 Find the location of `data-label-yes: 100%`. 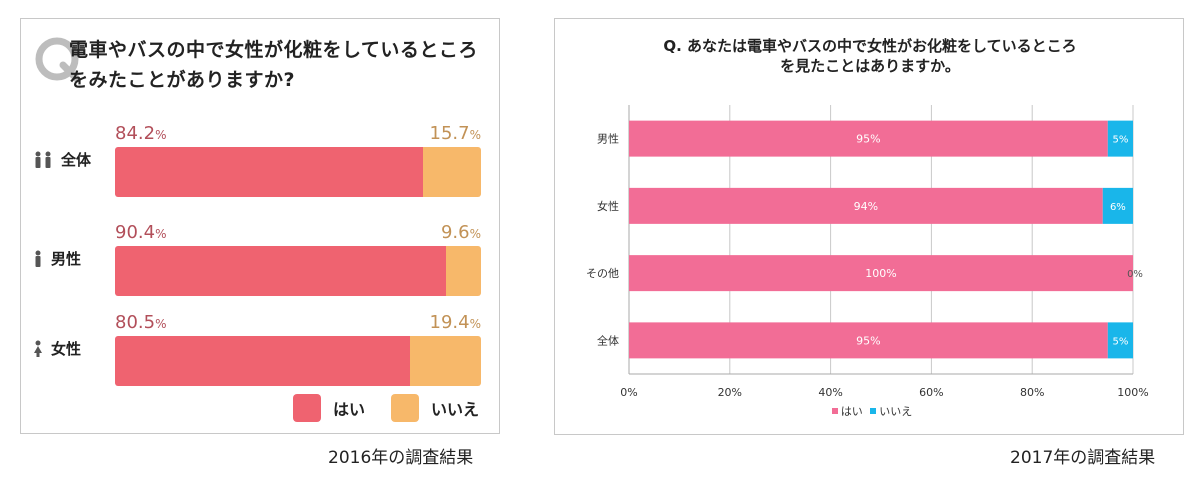

data-label-yes: 100% is located at coordinates (880, 273).